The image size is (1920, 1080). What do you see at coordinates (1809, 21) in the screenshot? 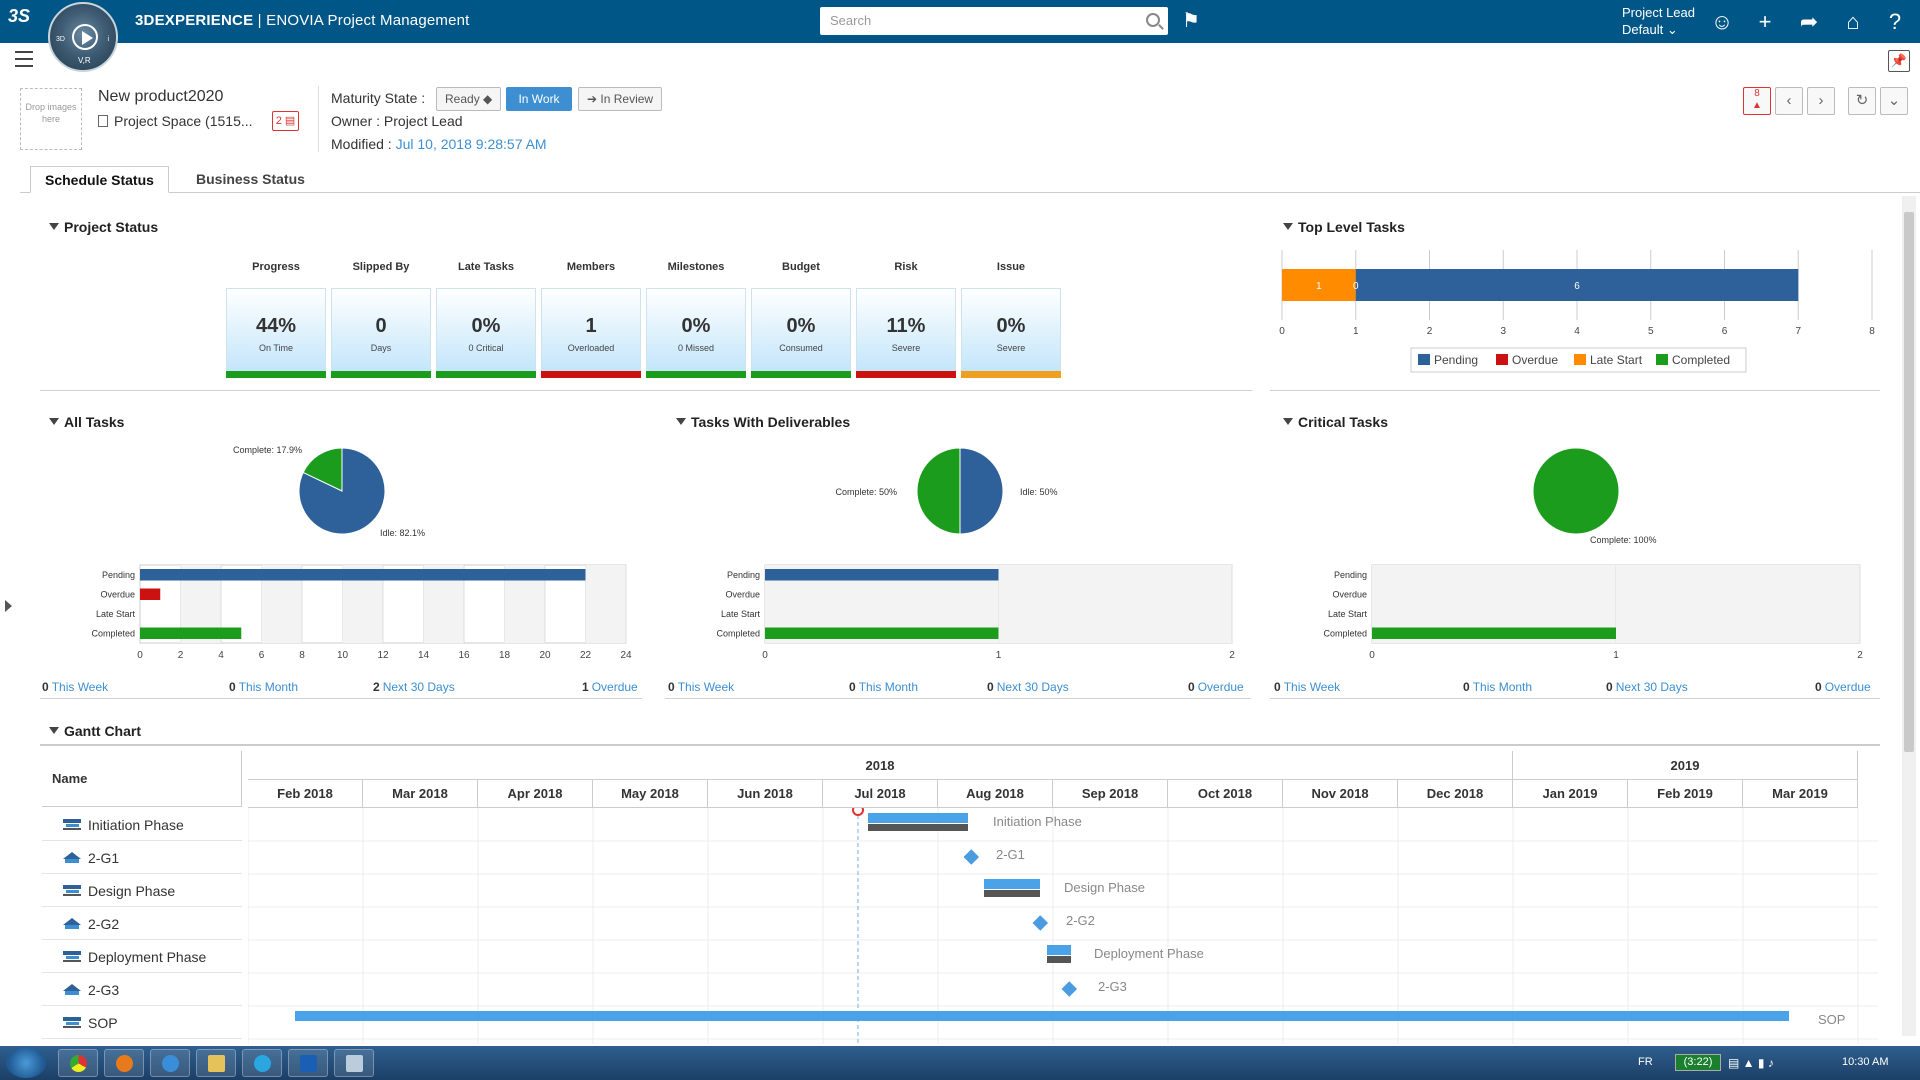
I see `share-icon: ➦` at bounding box center [1809, 21].